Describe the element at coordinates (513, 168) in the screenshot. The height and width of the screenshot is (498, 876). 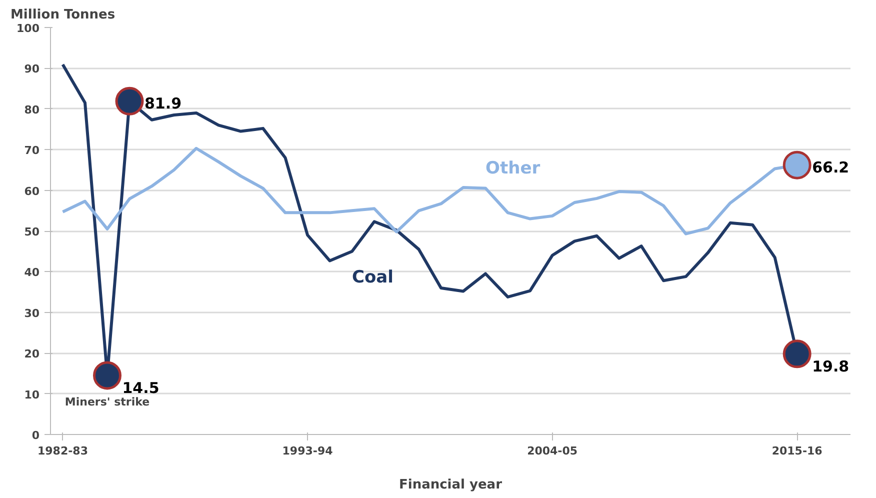
I see `series-label: Other` at that location.